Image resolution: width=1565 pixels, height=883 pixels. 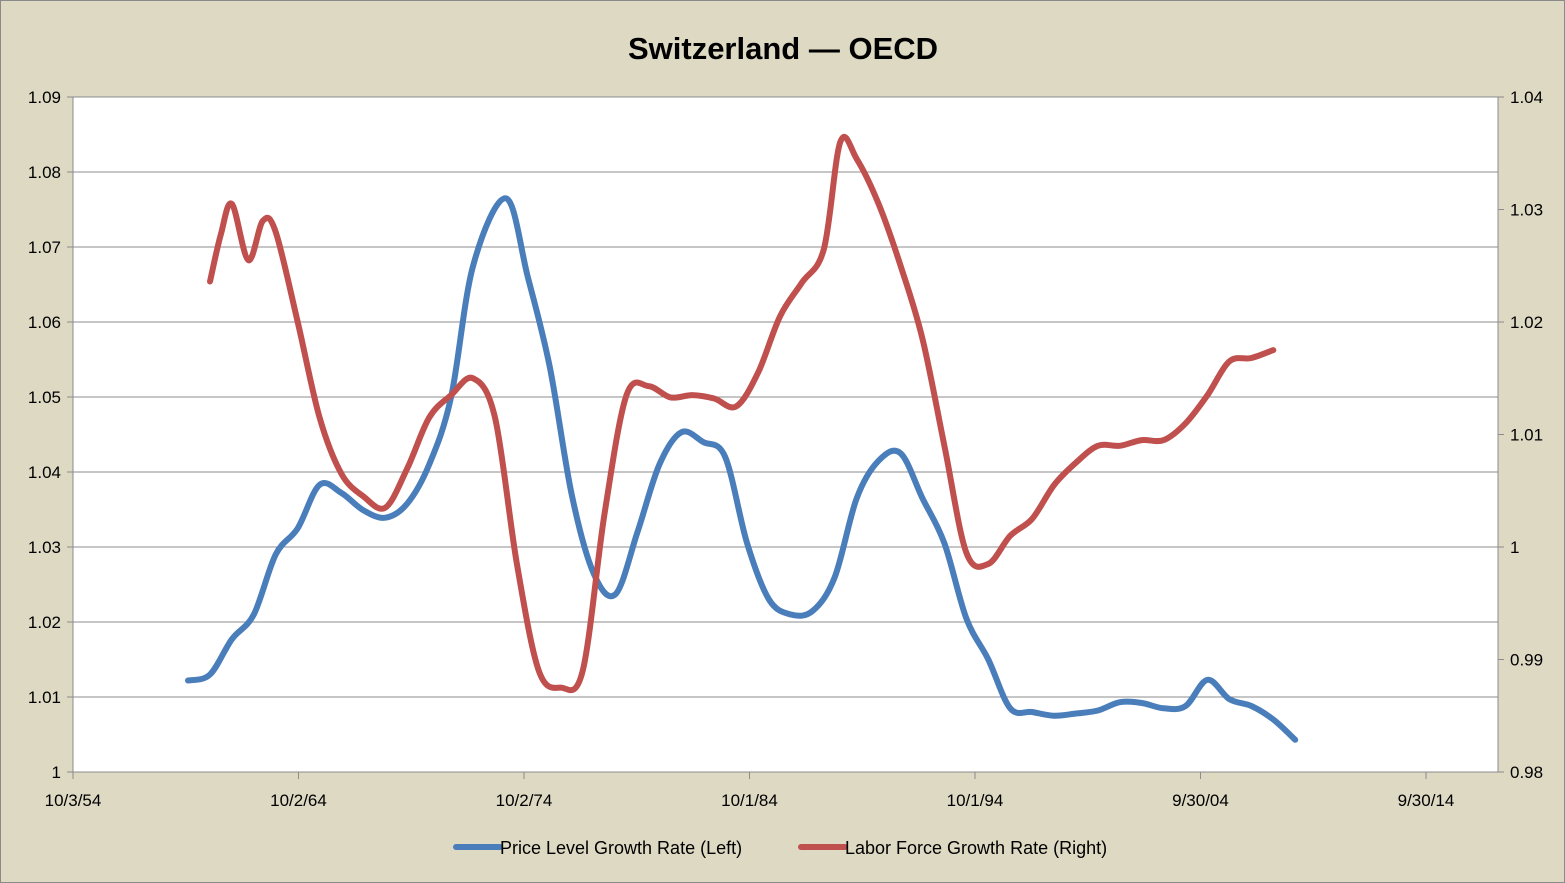 I want to click on x-tick-label: 10/3/54, so click(x=73, y=800).